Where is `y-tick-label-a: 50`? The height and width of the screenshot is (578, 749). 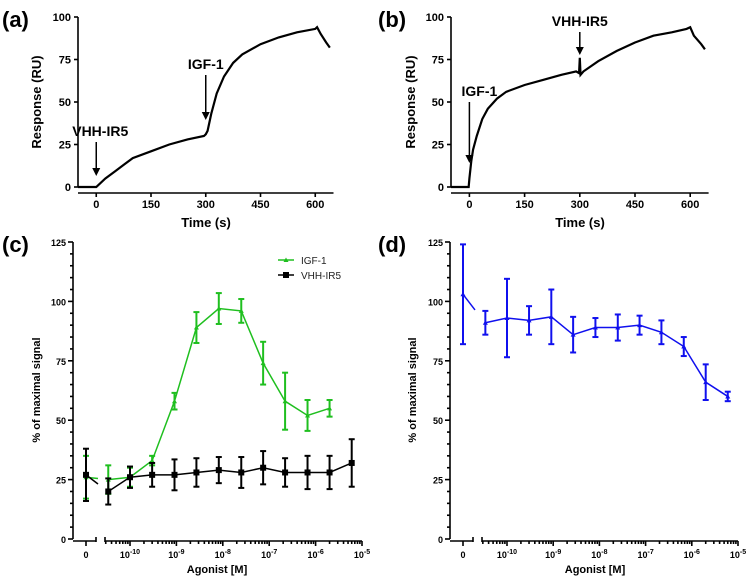 y-tick-label-a: 50 is located at coordinates (65, 103).